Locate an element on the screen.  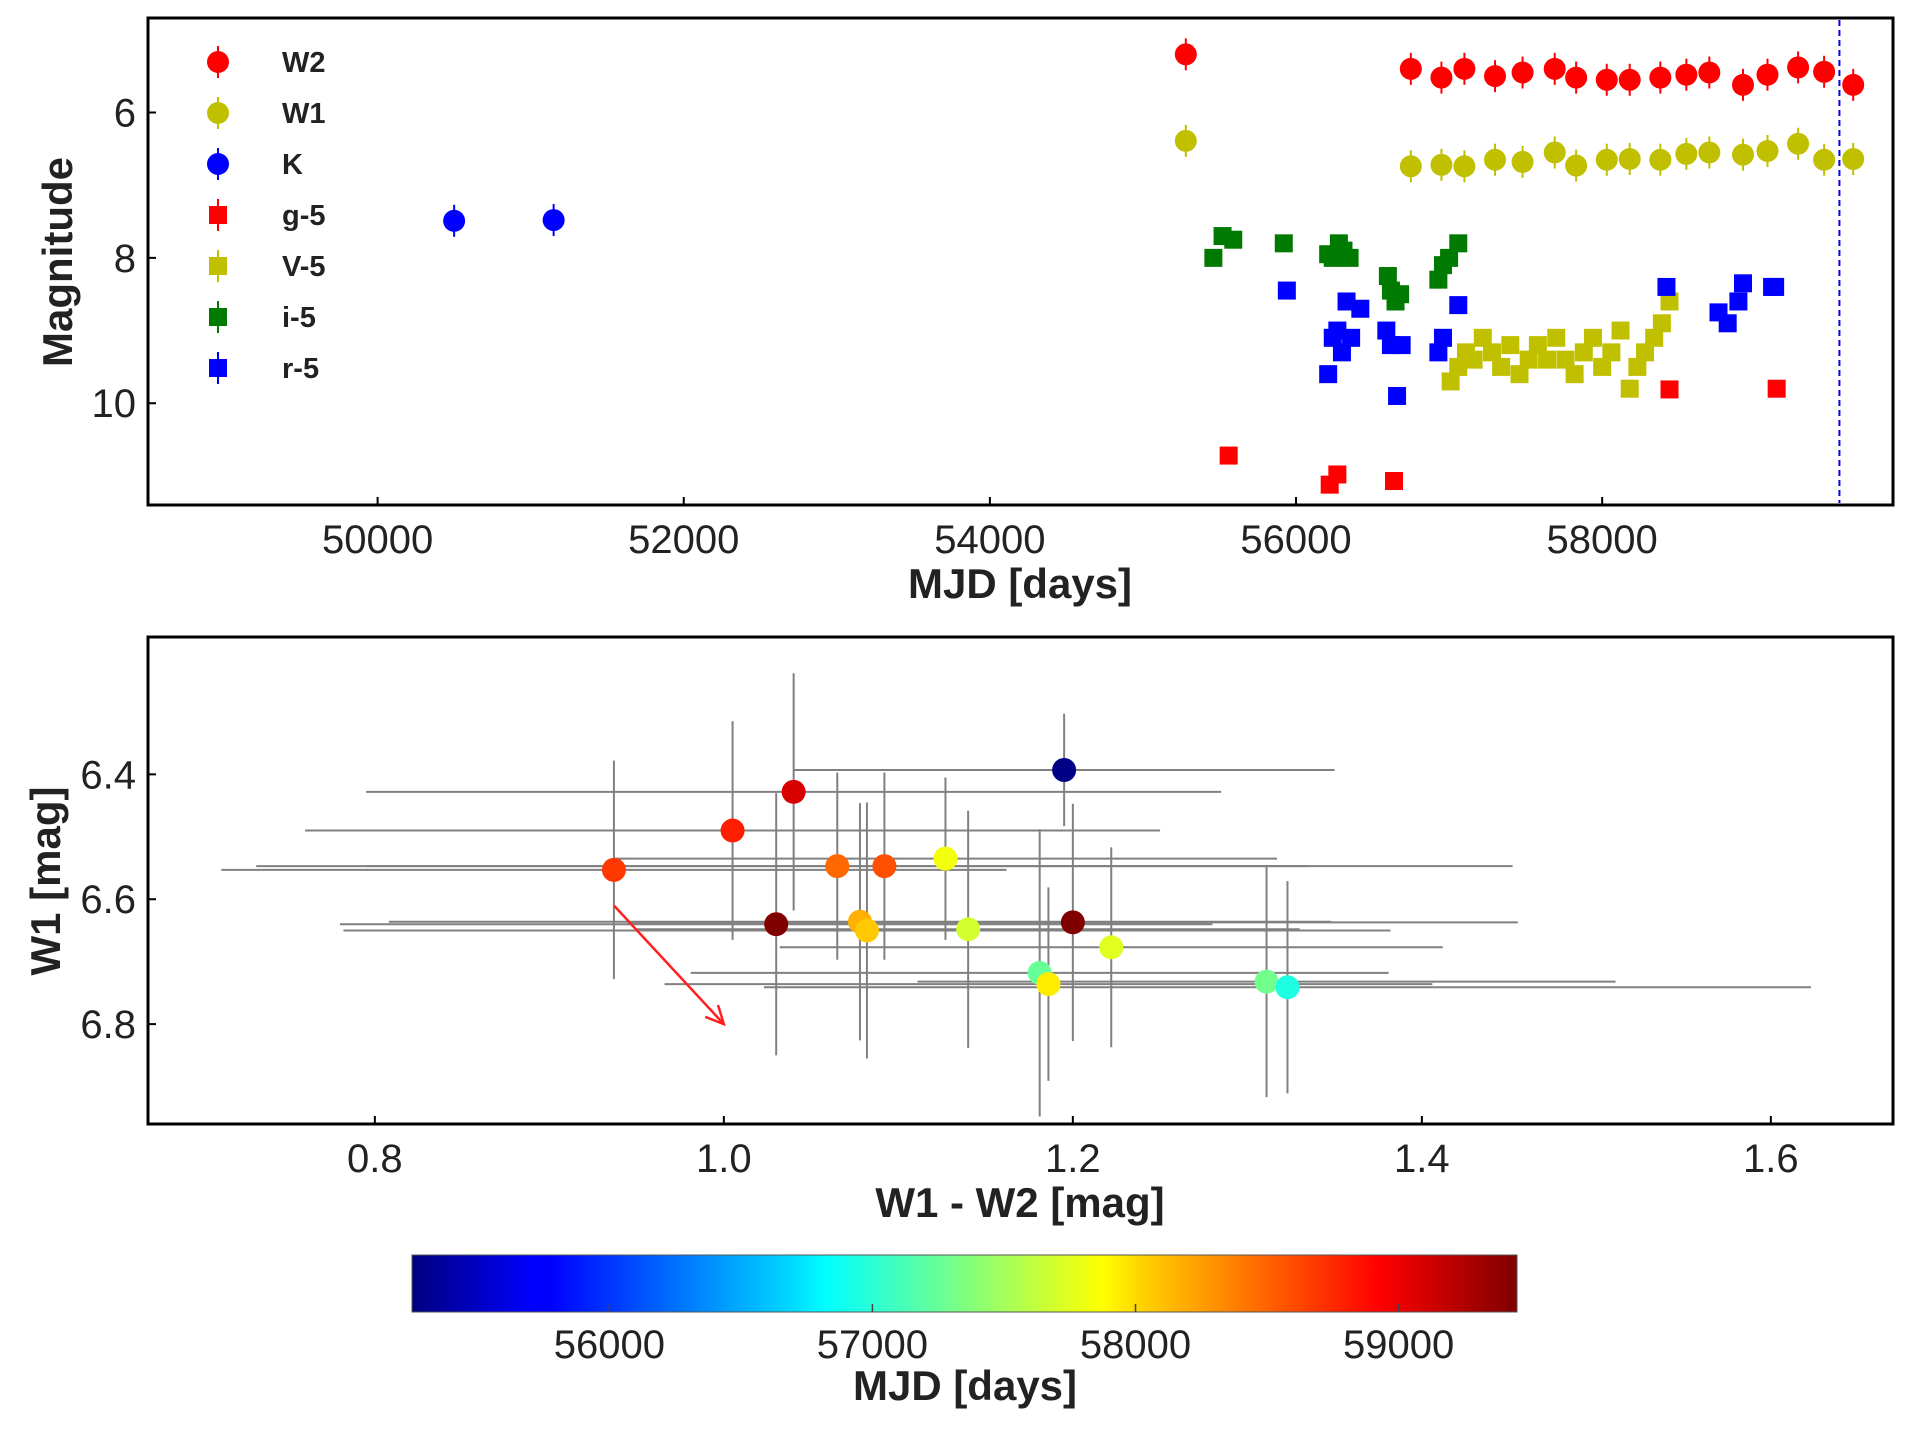
arrow-shaft is located at coordinates (668, 964).